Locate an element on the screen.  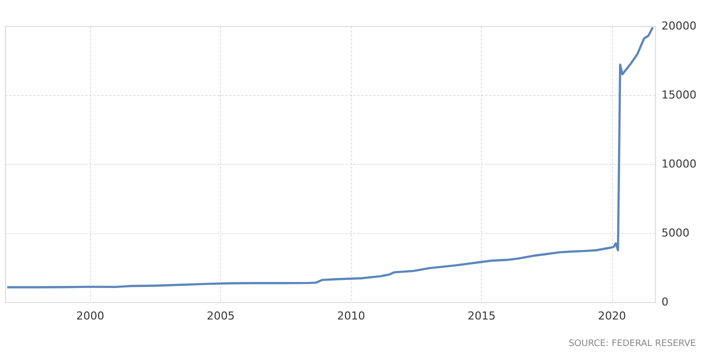
y-tick-label: 20000 is located at coordinates (679, 26).